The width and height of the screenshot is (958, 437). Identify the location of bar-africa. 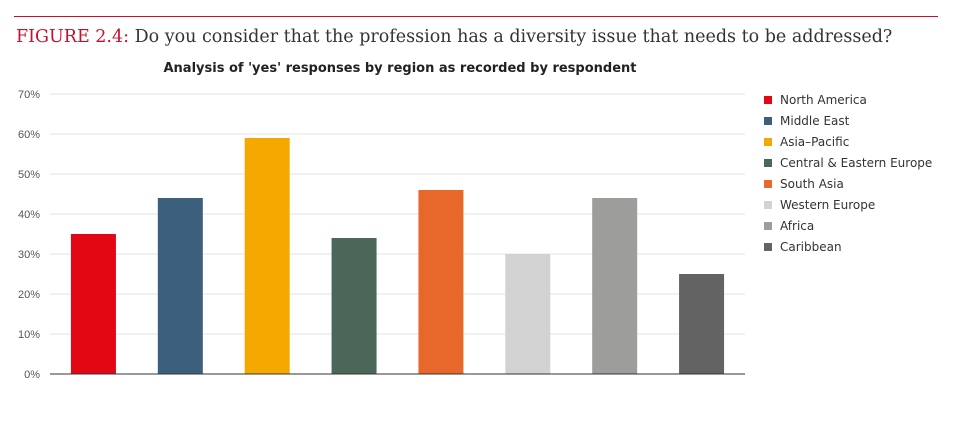
(615, 286).